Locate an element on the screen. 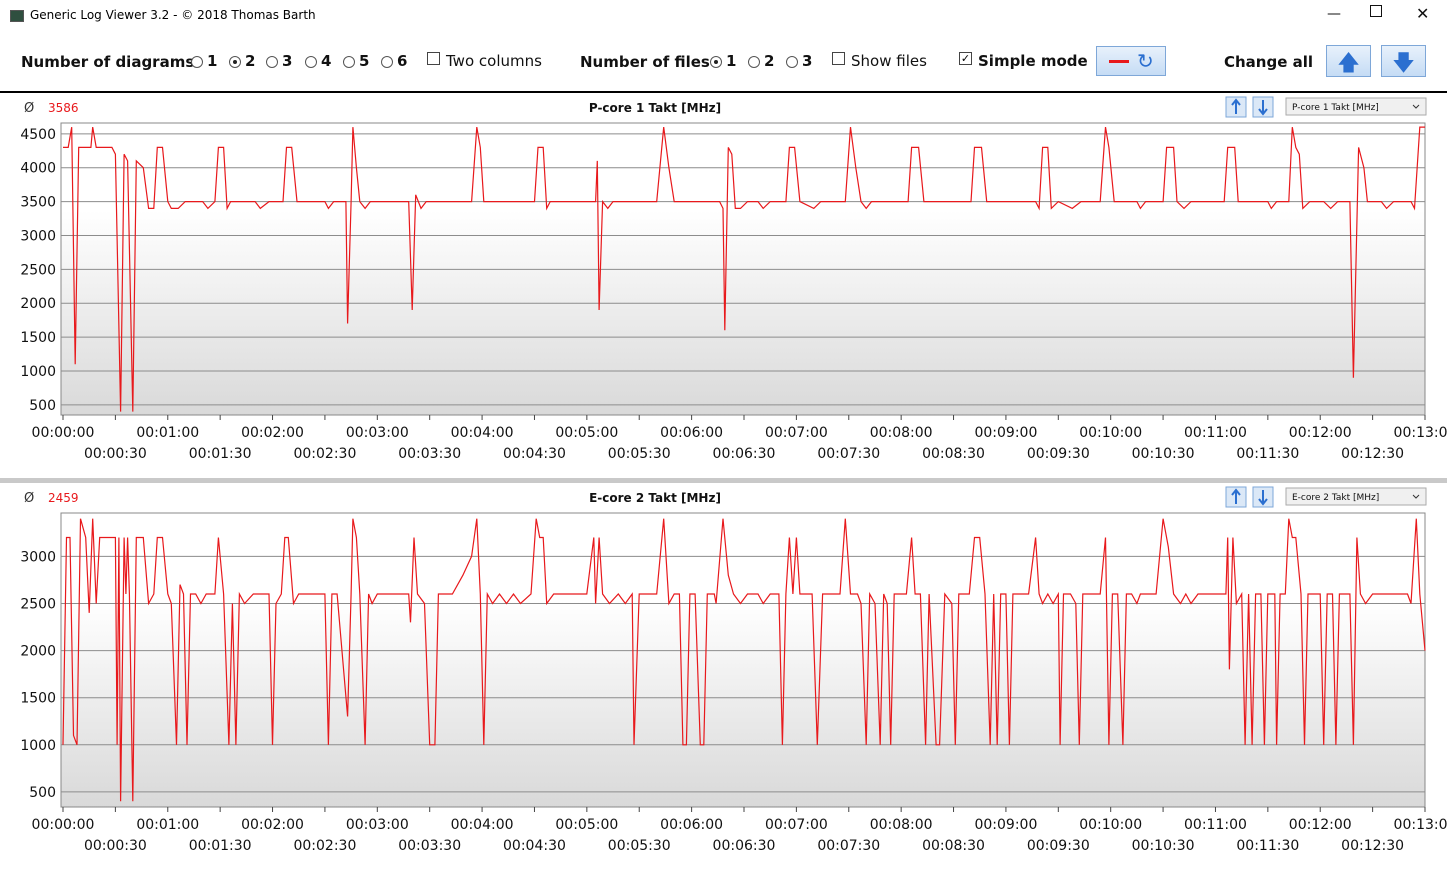  x-tick-label: 00:09:30 is located at coordinates (1058, 846).